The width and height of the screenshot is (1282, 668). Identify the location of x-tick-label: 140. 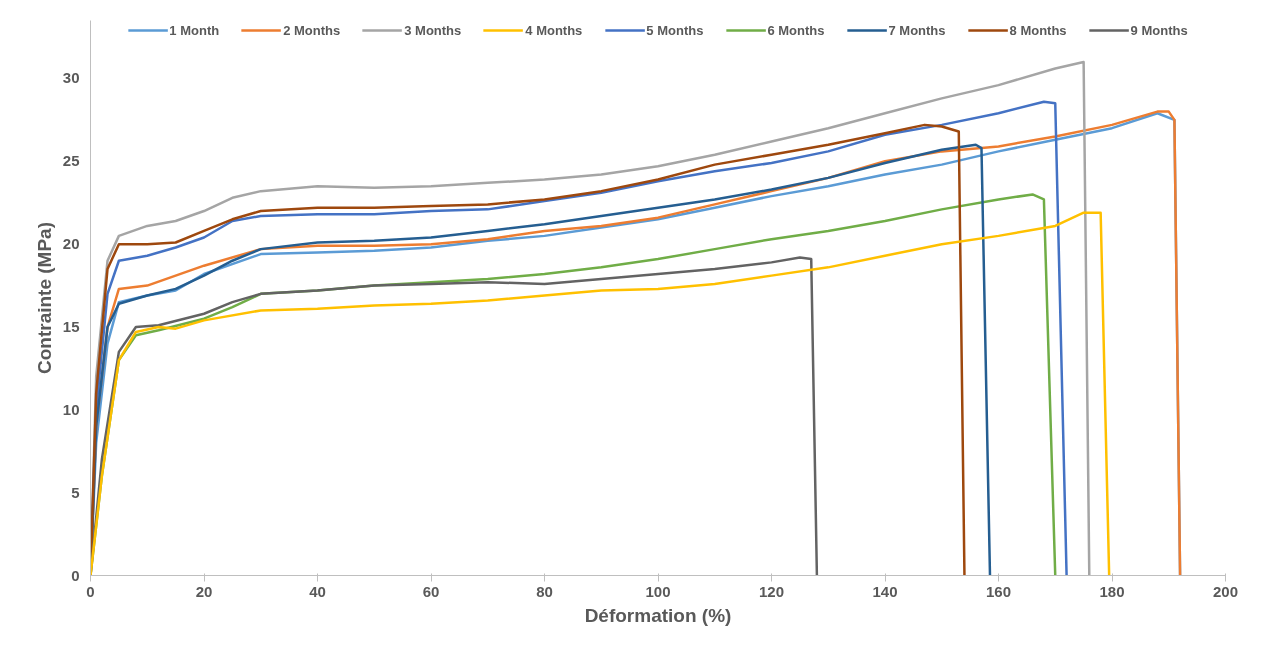
(885, 591).